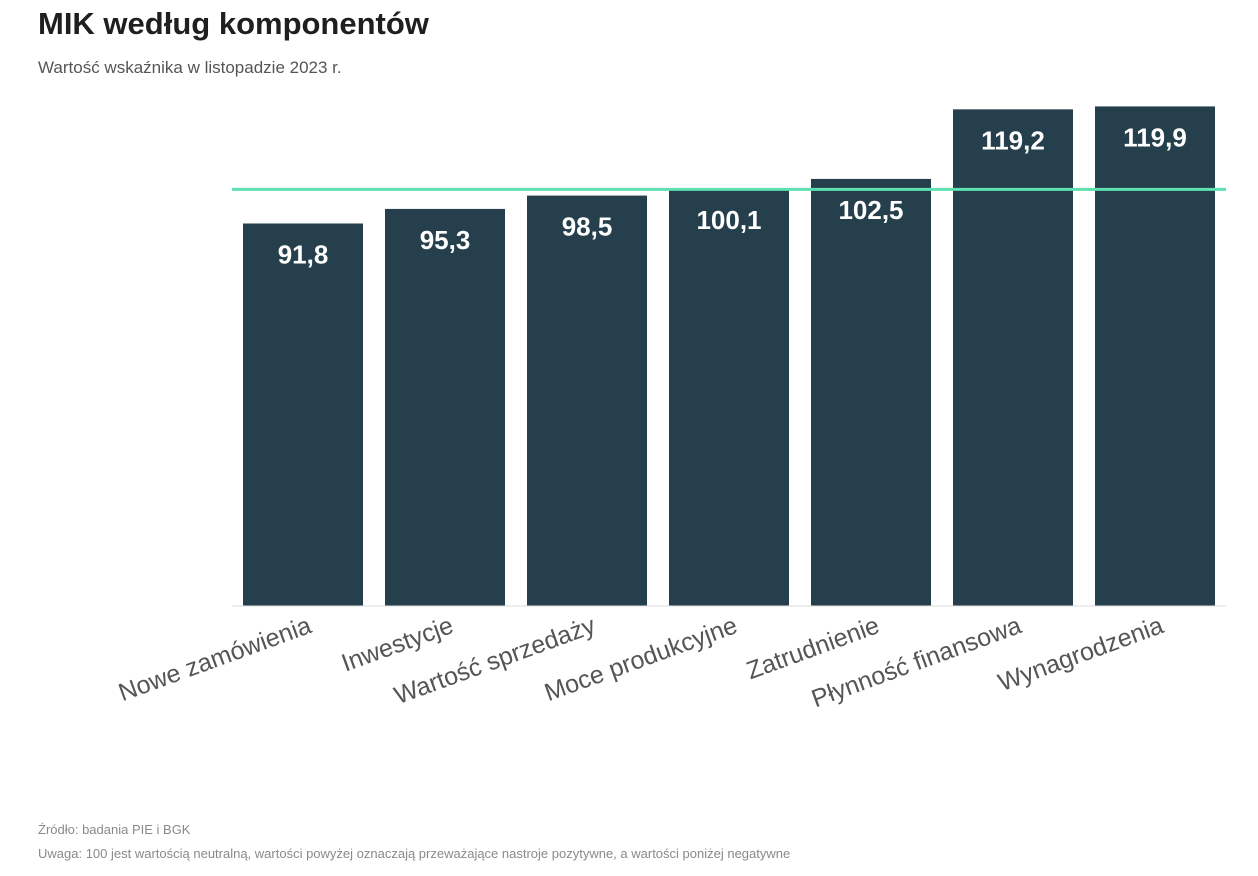 The width and height of the screenshot is (1258, 876). What do you see at coordinates (233, 23) in the screenshot?
I see `chart-title: MIK według komponentów` at bounding box center [233, 23].